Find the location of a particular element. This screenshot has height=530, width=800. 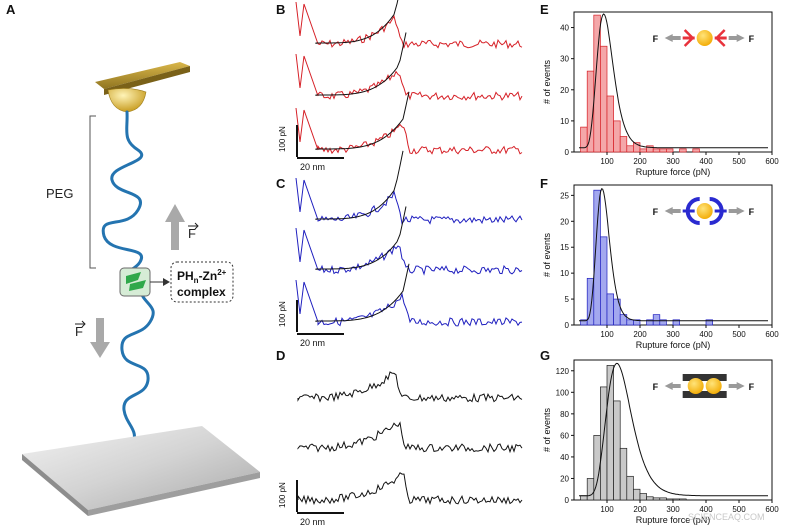

g-ytick-label: 40 is located at coordinates (564, 457).